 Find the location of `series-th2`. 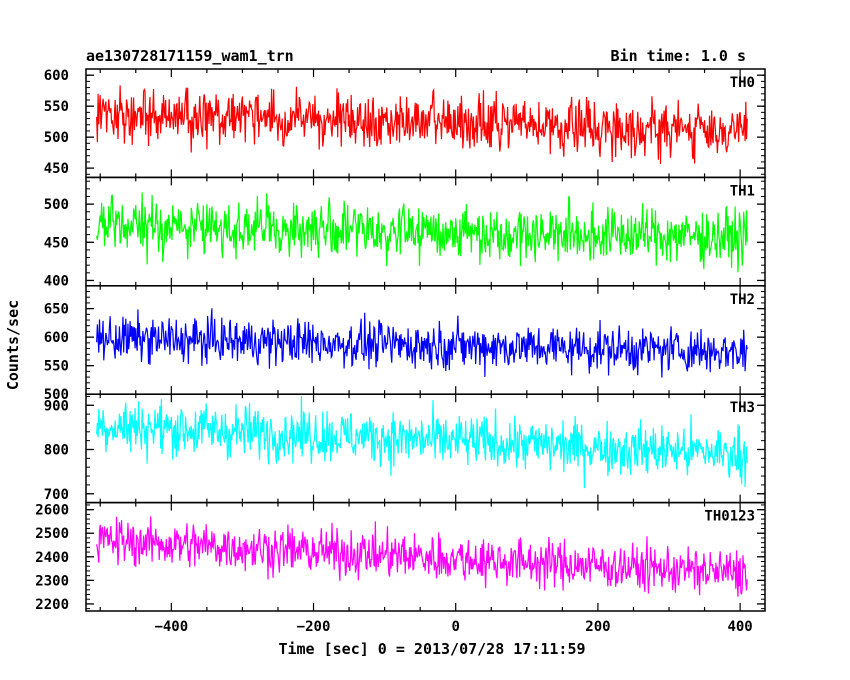

series-th2 is located at coordinates (422, 343).